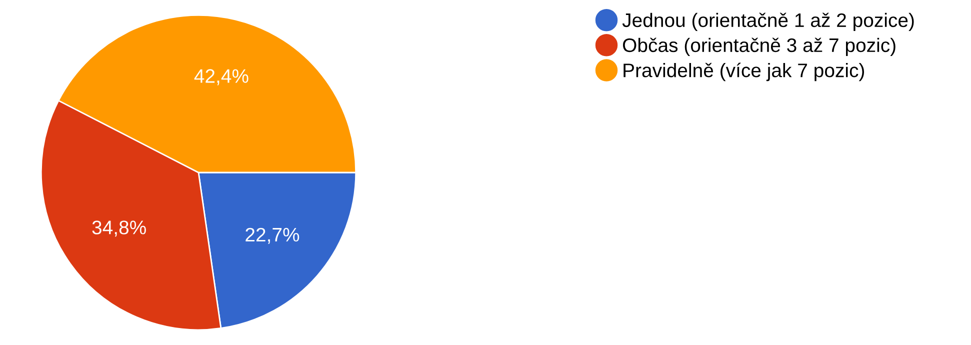 This screenshot has width=971, height=345. Describe the element at coordinates (221, 77) in the screenshot. I see `data-label: 42,4%` at that location.